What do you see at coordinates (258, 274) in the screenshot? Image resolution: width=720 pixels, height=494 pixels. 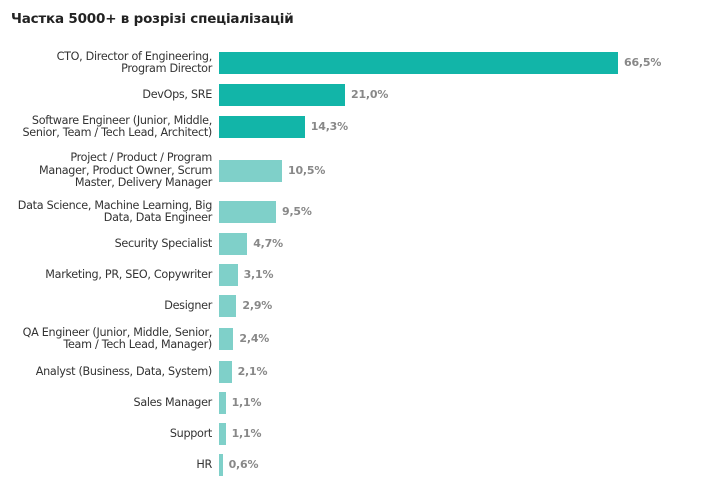 I see `value-label: 3,1%` at bounding box center [258, 274].